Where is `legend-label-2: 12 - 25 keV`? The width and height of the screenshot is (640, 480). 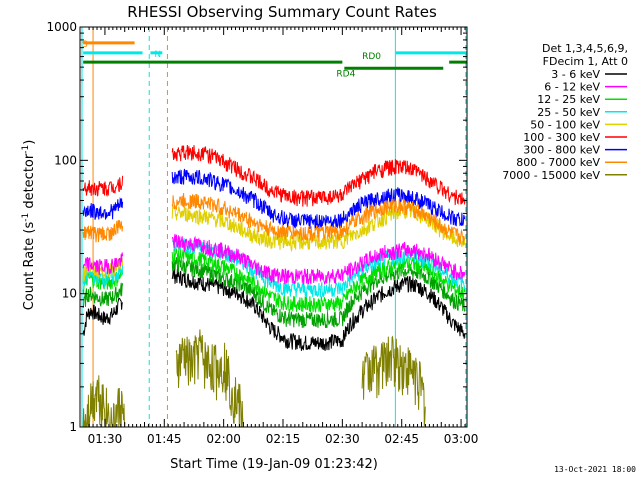 legend-label-2: 12 - 25 keV is located at coordinates (568, 99).